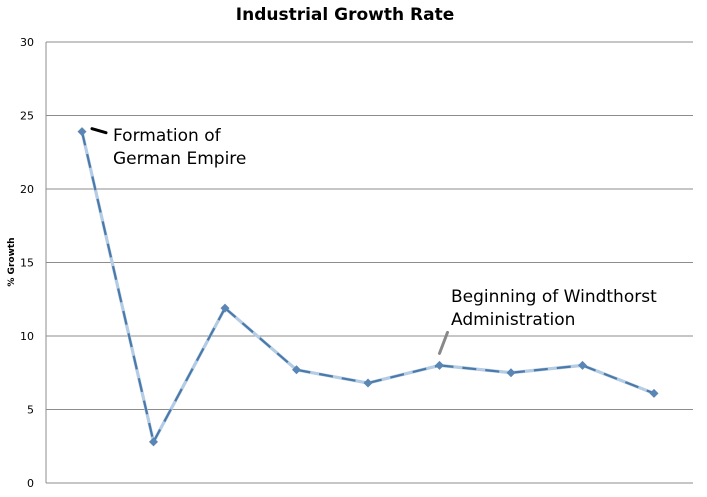 The height and width of the screenshot is (497, 707). Describe the element at coordinates (27, 189) in the screenshot. I see `y-tick-label: 20` at that location.